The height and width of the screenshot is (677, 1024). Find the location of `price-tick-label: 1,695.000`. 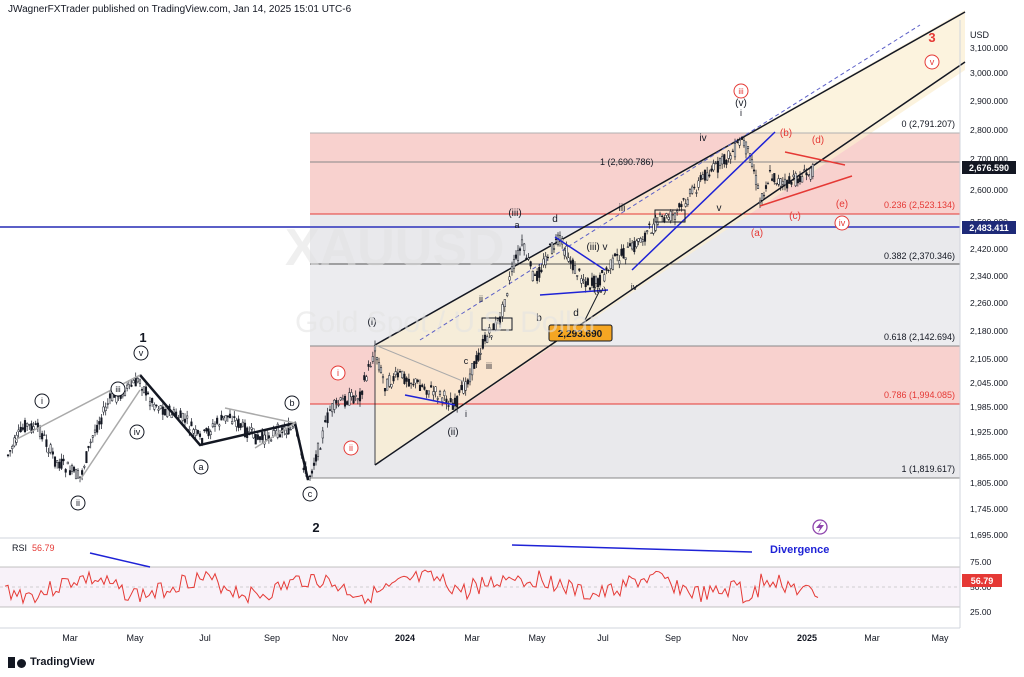

price-tick-label: 1,695.000 is located at coordinates (989, 535).